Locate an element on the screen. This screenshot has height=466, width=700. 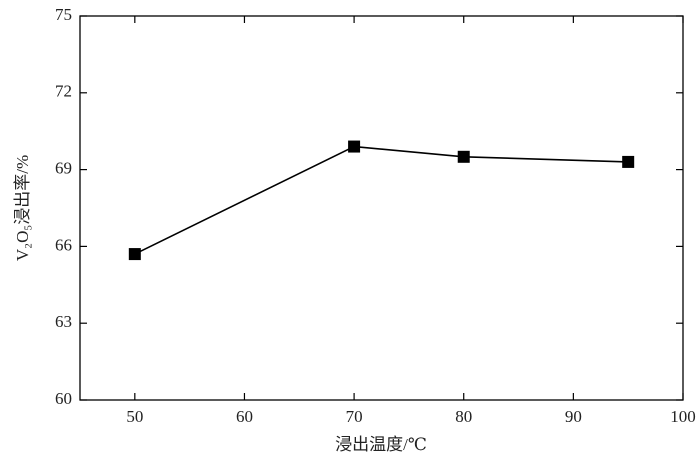
y-tick-label: 63 is located at coordinates (63, 321).